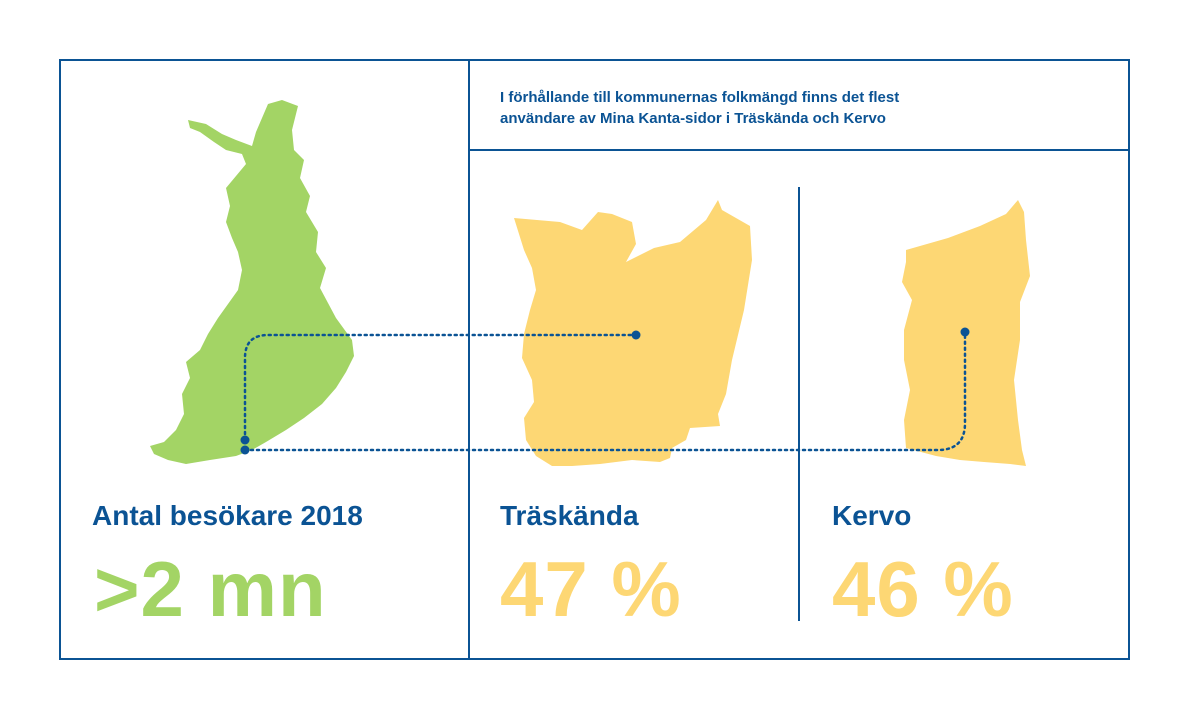 The height and width of the screenshot is (720, 1190). What do you see at coordinates (245, 450) in the screenshot?
I see `origin-dot-lower` at bounding box center [245, 450].